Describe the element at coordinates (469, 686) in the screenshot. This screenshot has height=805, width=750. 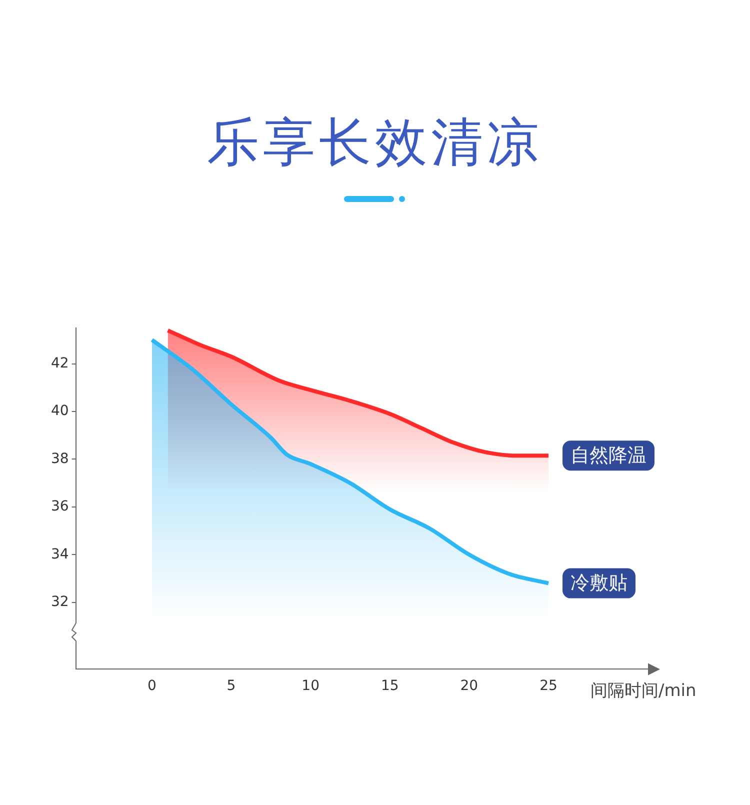
I see `x-tick-label: 20` at that location.